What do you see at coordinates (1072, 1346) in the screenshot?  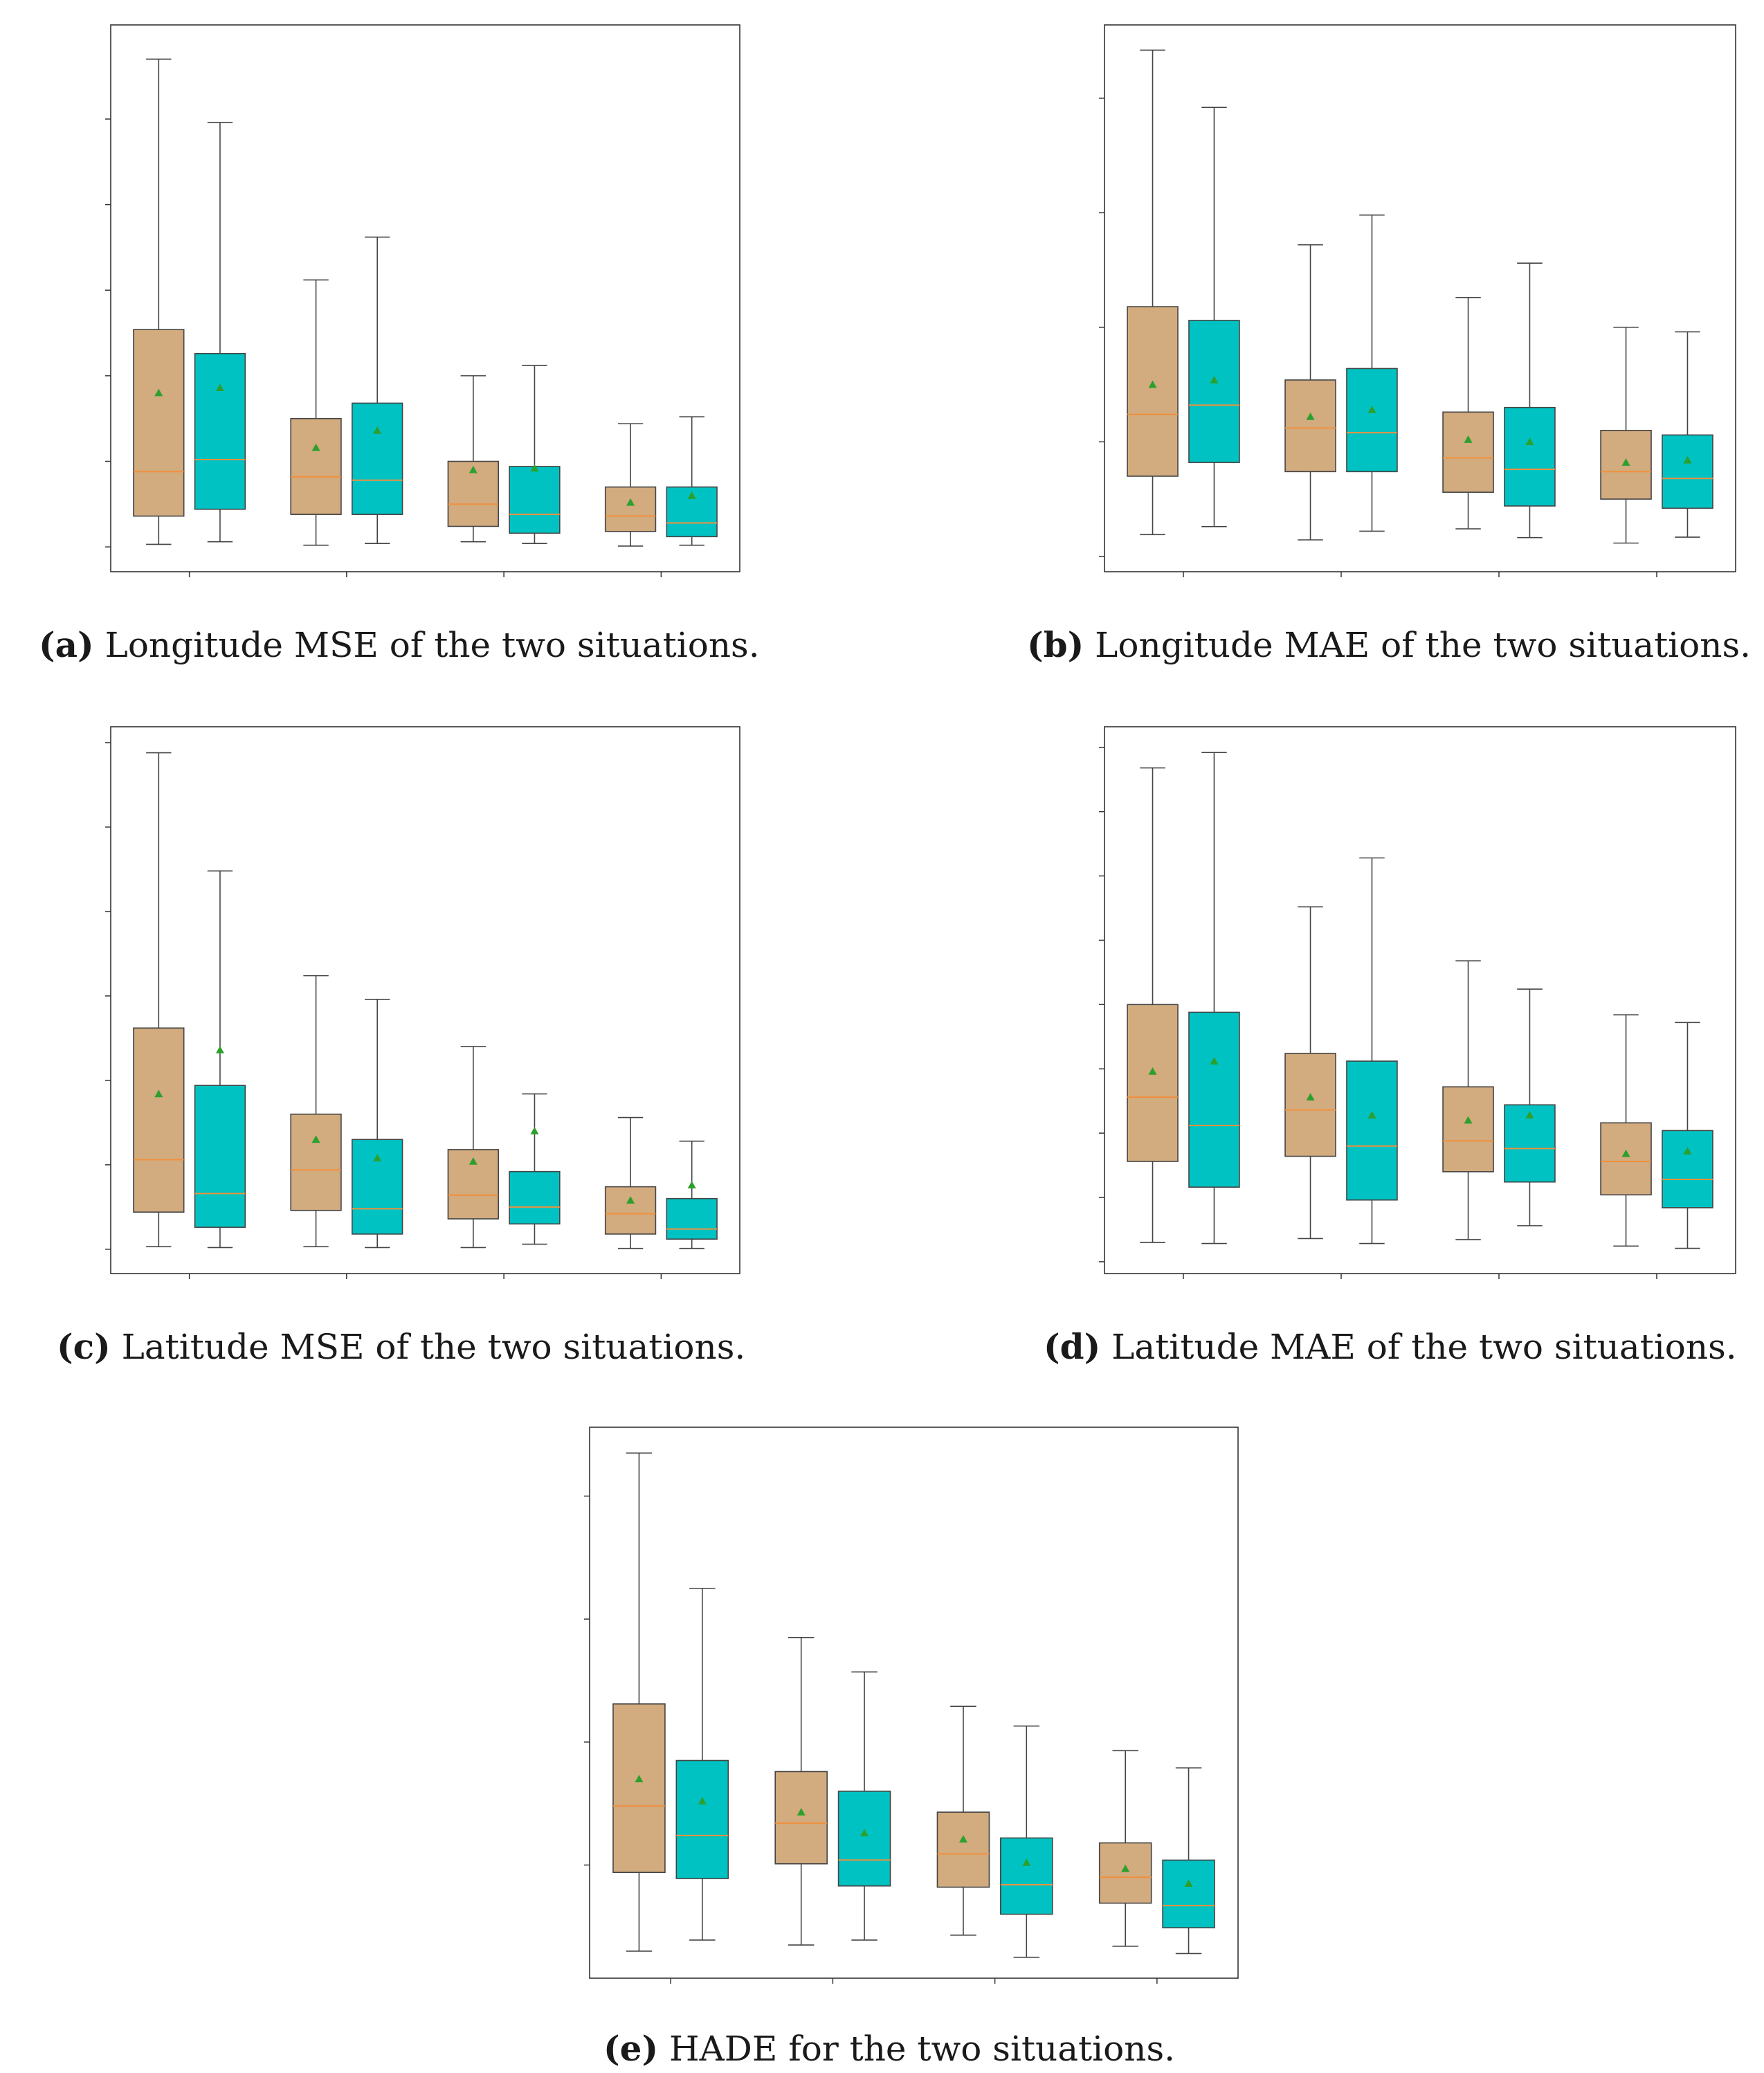 I see `caption-d-label: (d)` at bounding box center [1072, 1346].